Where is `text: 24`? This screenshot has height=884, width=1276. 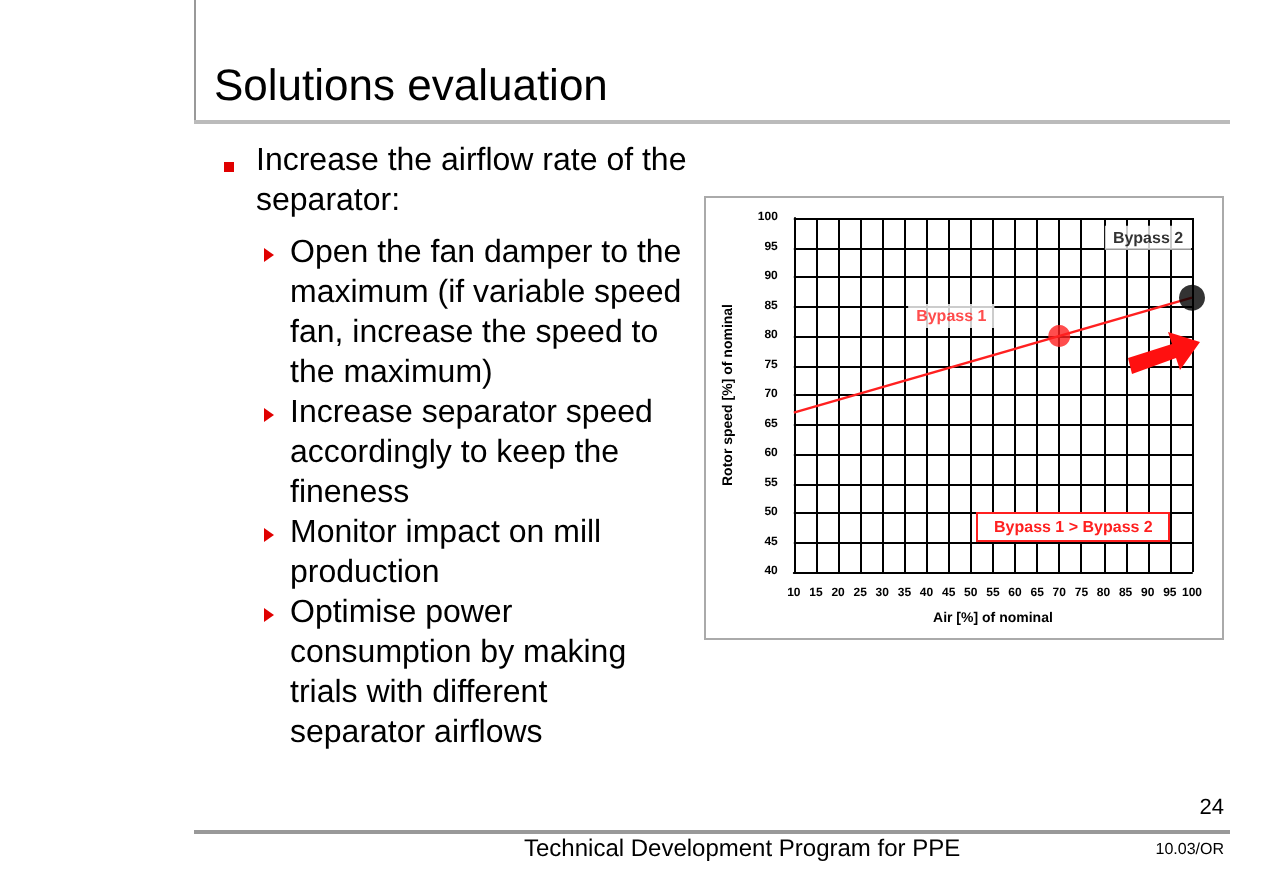 text: 24 is located at coordinates (1211, 808).